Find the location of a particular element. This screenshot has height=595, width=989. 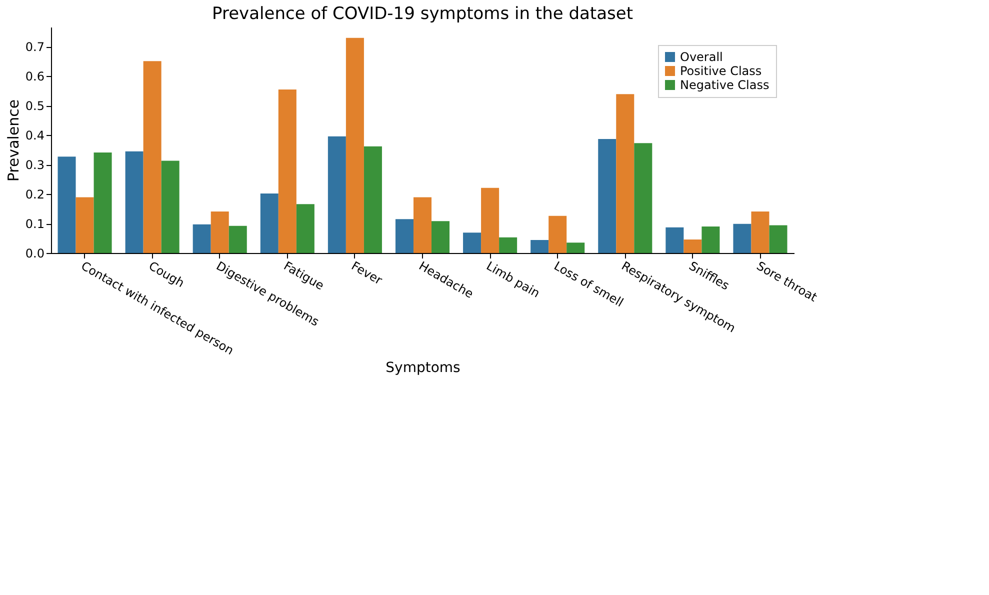

y-tick-label: 0.1 is located at coordinates (34, 224).